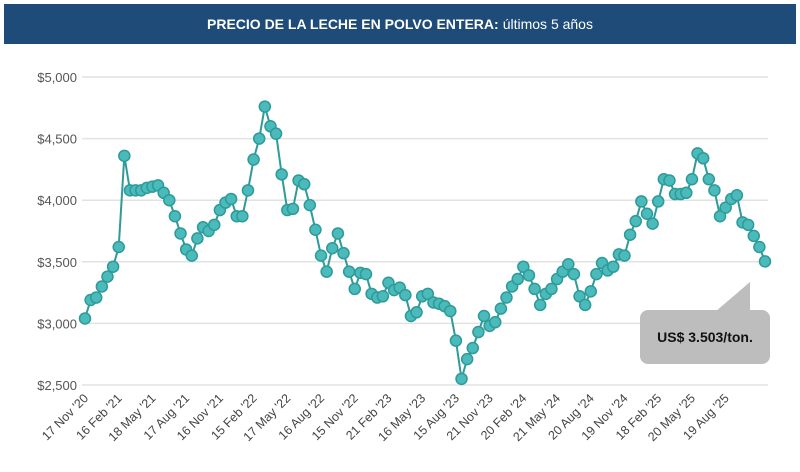  I want to click on y-tick-label: $2,500, so click(57, 385).